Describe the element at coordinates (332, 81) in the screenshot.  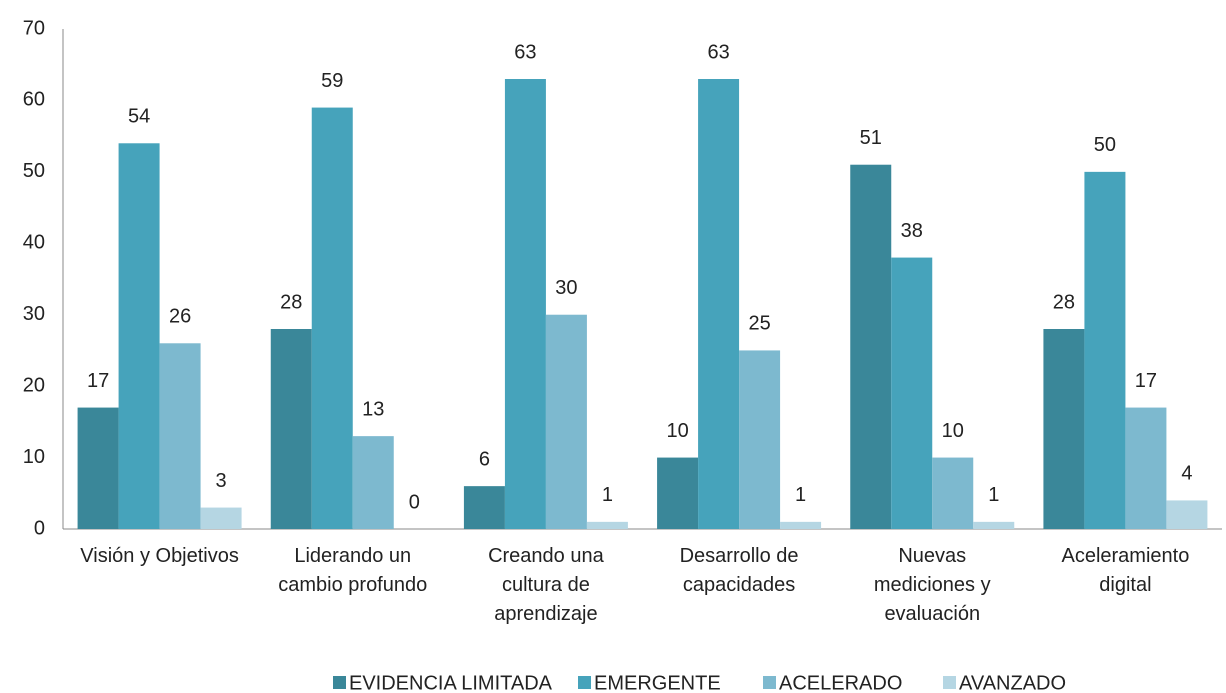
I see `value-label: 59` at that location.